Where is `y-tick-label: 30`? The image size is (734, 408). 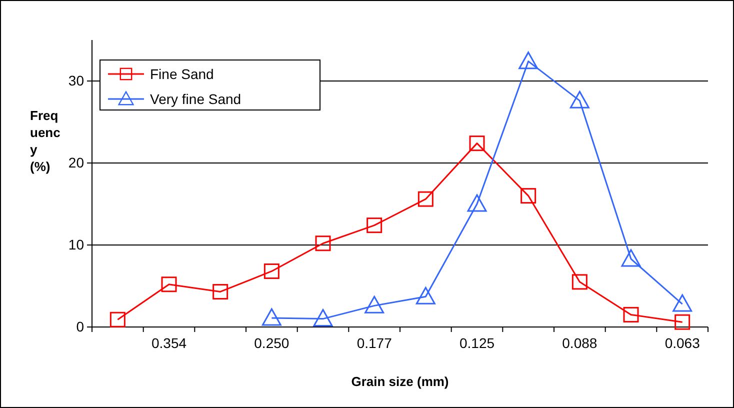 y-tick-label: 30 is located at coordinates (76, 80).